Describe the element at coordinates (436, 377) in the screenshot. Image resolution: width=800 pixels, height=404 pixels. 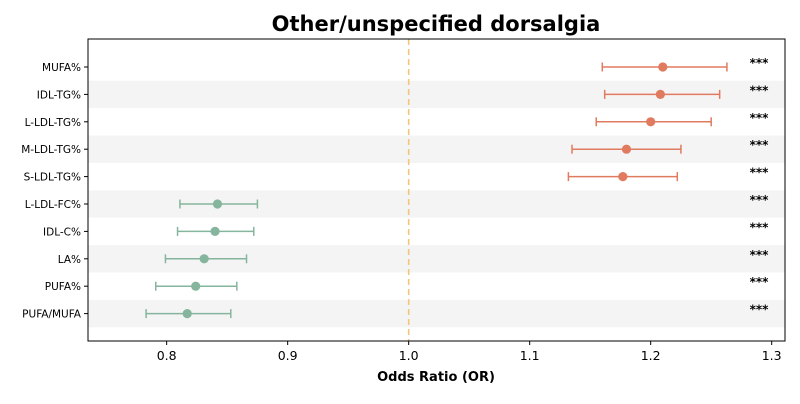
I see `x-axis-label: Odds Ratio (OR)` at that location.